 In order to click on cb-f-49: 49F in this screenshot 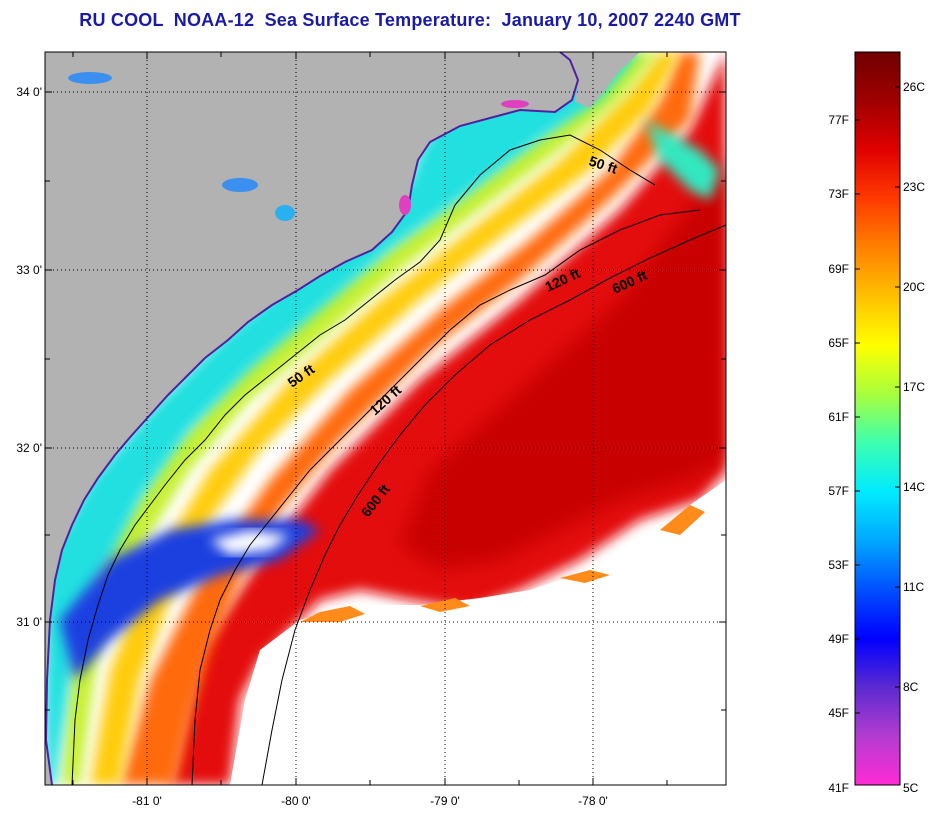, I will do `click(838, 639)`.